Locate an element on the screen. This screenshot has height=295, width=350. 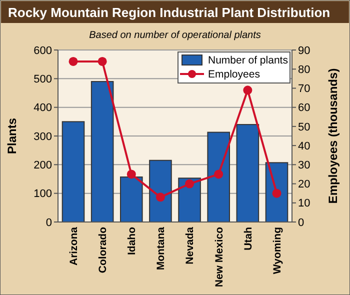
x-tick-label: New Mexico is located at coordinates (219, 257).